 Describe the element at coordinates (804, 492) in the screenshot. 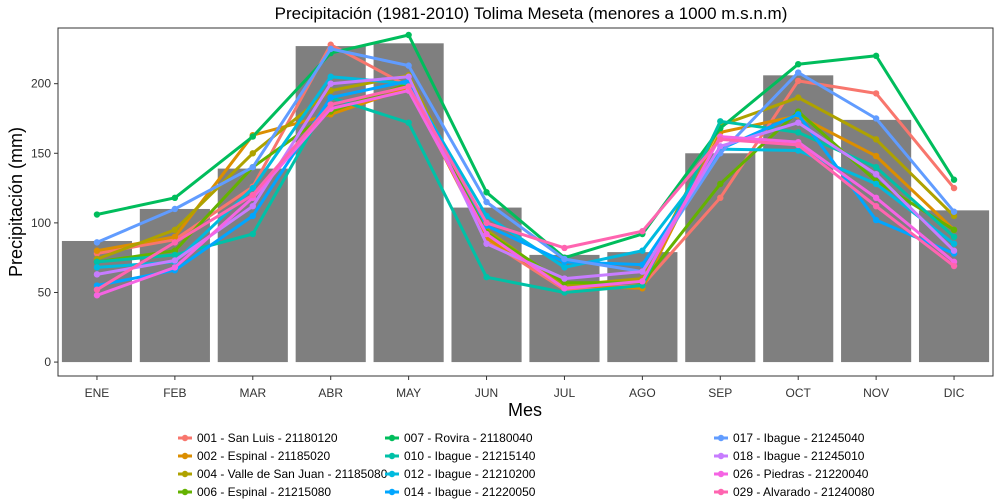

I see `legend-label: 029 - Alvarado - 21240080` at that location.